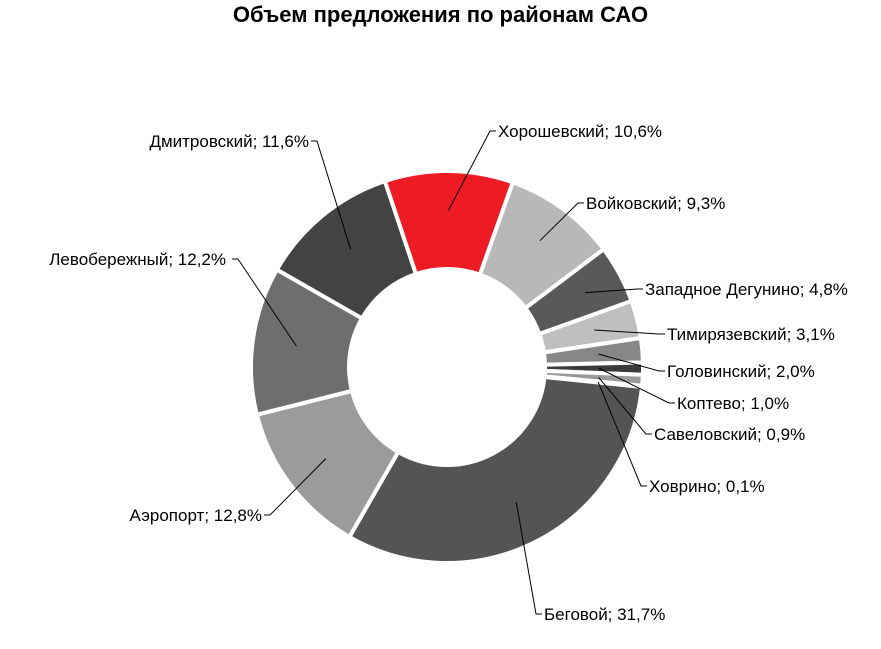 The image size is (881, 649). I want to click on data-label-8: Ховрино; 0,1%, so click(707, 486).